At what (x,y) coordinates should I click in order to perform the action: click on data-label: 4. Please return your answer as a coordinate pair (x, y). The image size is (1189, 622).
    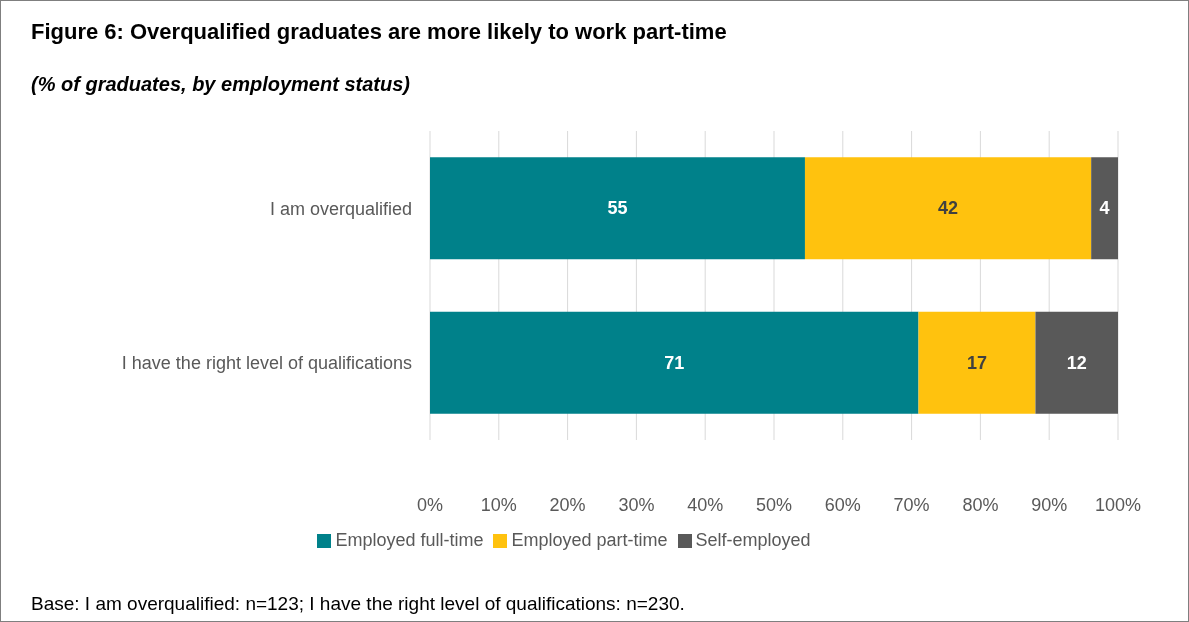
    Looking at the image, I should click on (1104, 208).